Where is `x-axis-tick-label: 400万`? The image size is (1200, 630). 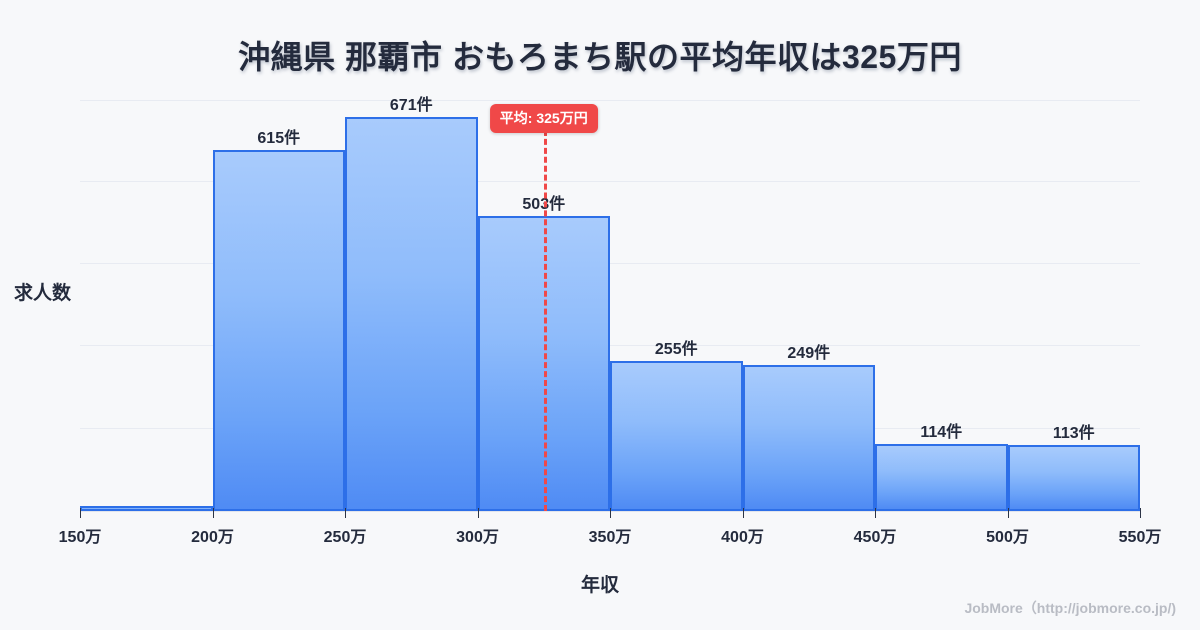
x-axis-tick-label: 400万 is located at coordinates (742, 537).